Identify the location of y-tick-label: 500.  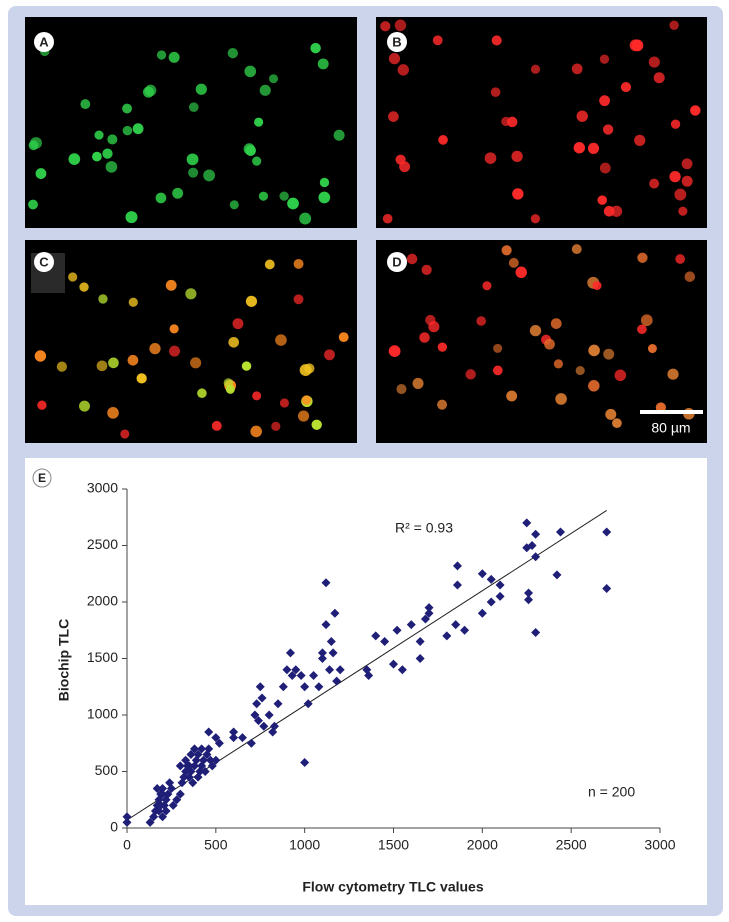
(107, 770).